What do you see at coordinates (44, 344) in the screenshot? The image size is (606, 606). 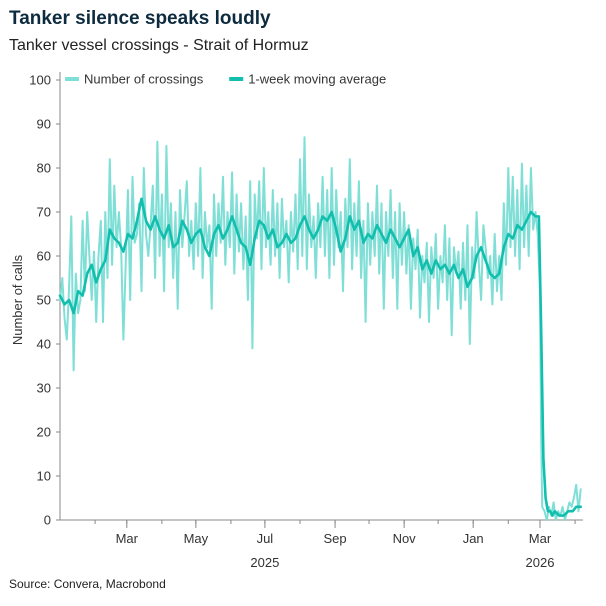 I see `y-tick-label: 40` at bounding box center [44, 344].